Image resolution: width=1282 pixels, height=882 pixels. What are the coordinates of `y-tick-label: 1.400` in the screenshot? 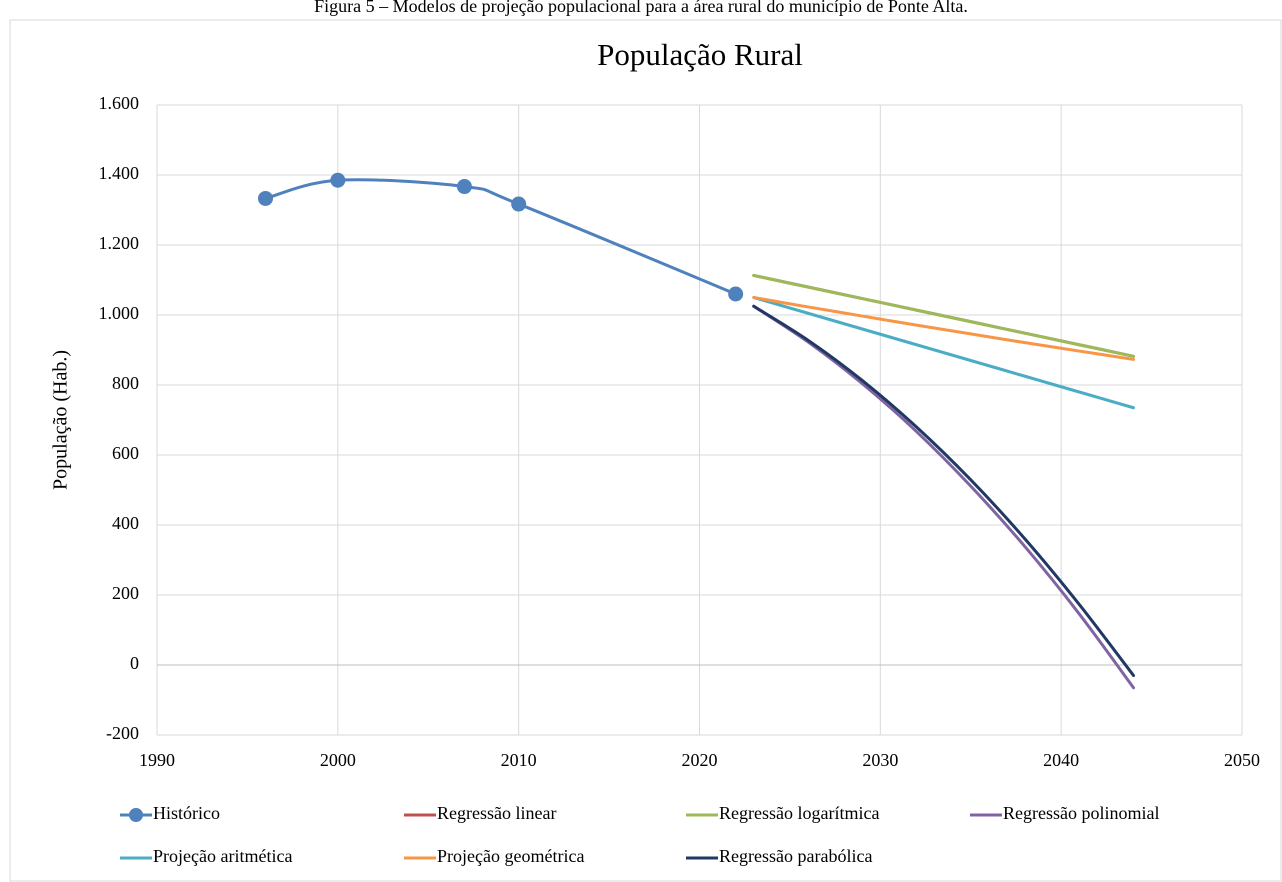 It's located at (119, 173).